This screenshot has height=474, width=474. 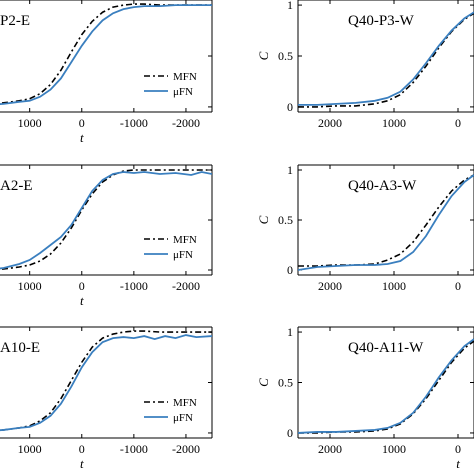 What do you see at coordinates (382, 186) in the screenshot?
I see `panel-title: Q40-A3-W` at bounding box center [382, 186].